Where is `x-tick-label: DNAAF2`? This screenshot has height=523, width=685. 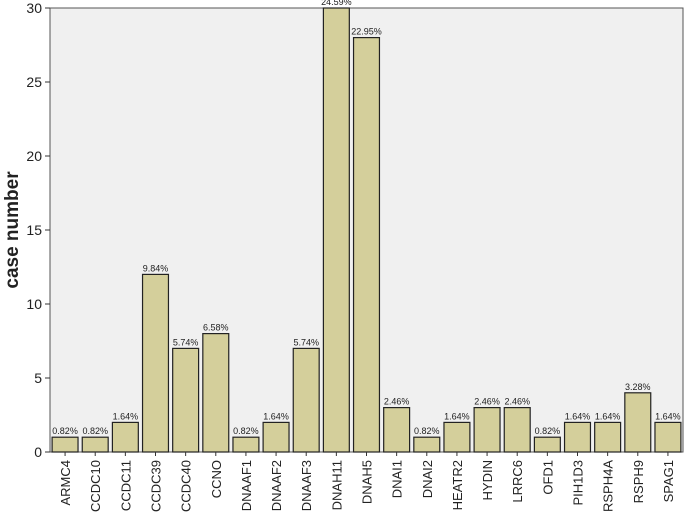 x-tick-label: DNAAF2 is located at coordinates (276, 485).